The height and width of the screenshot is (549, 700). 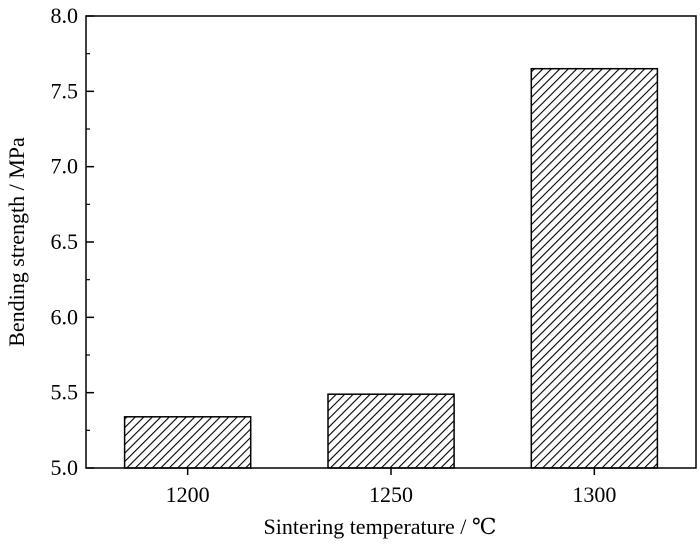 What do you see at coordinates (16, 242) in the screenshot?
I see `y-axis-title: Bending strength / MPa` at bounding box center [16, 242].